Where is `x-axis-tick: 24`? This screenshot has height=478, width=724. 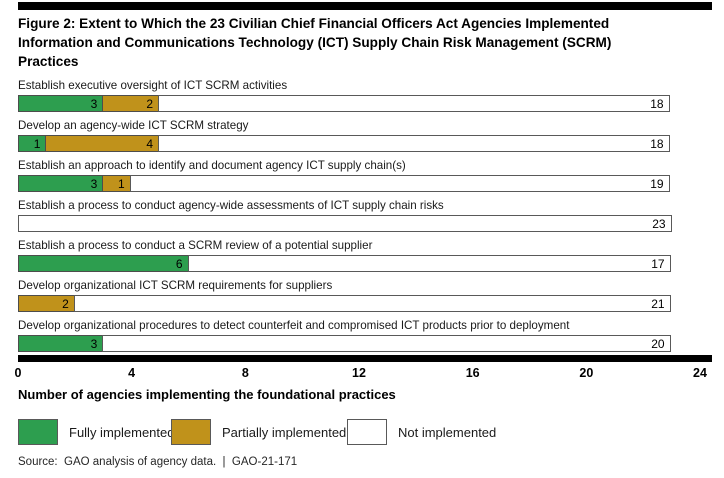
x-axis-tick: 24 is located at coordinates (700, 373).